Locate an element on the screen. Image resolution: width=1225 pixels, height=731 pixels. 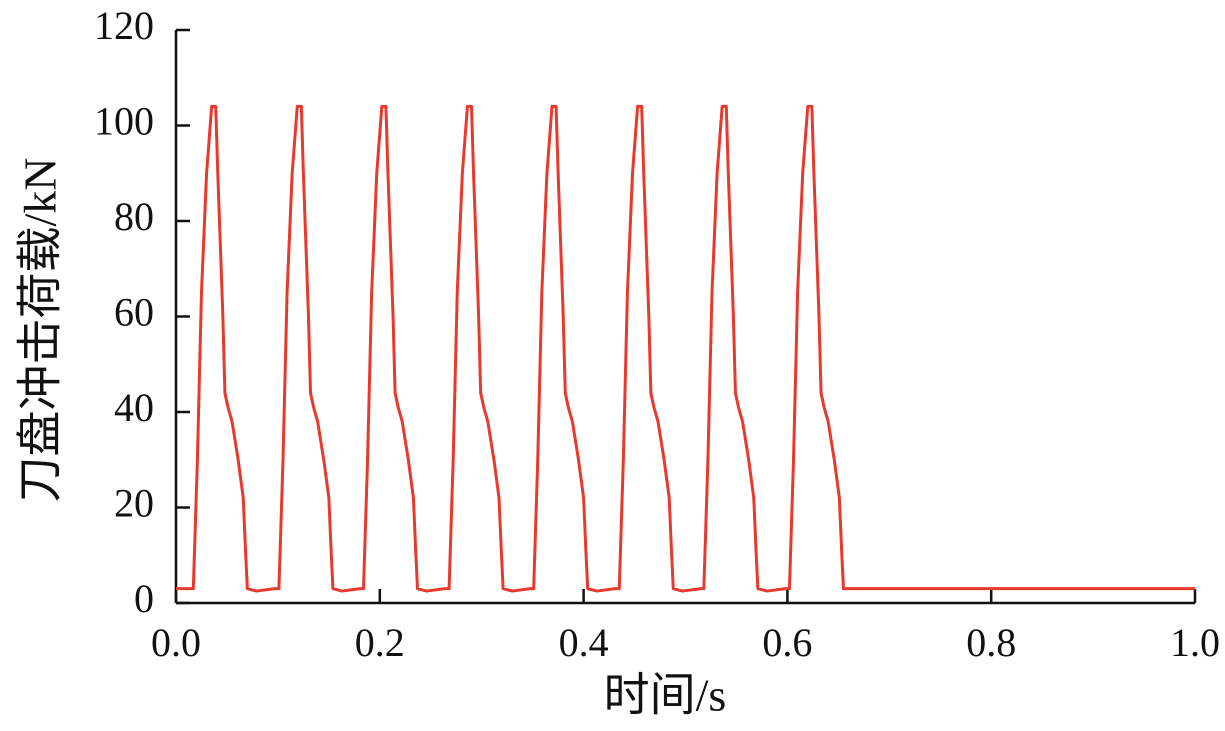
x-axis-label: 时间/s is located at coordinates (665, 695).